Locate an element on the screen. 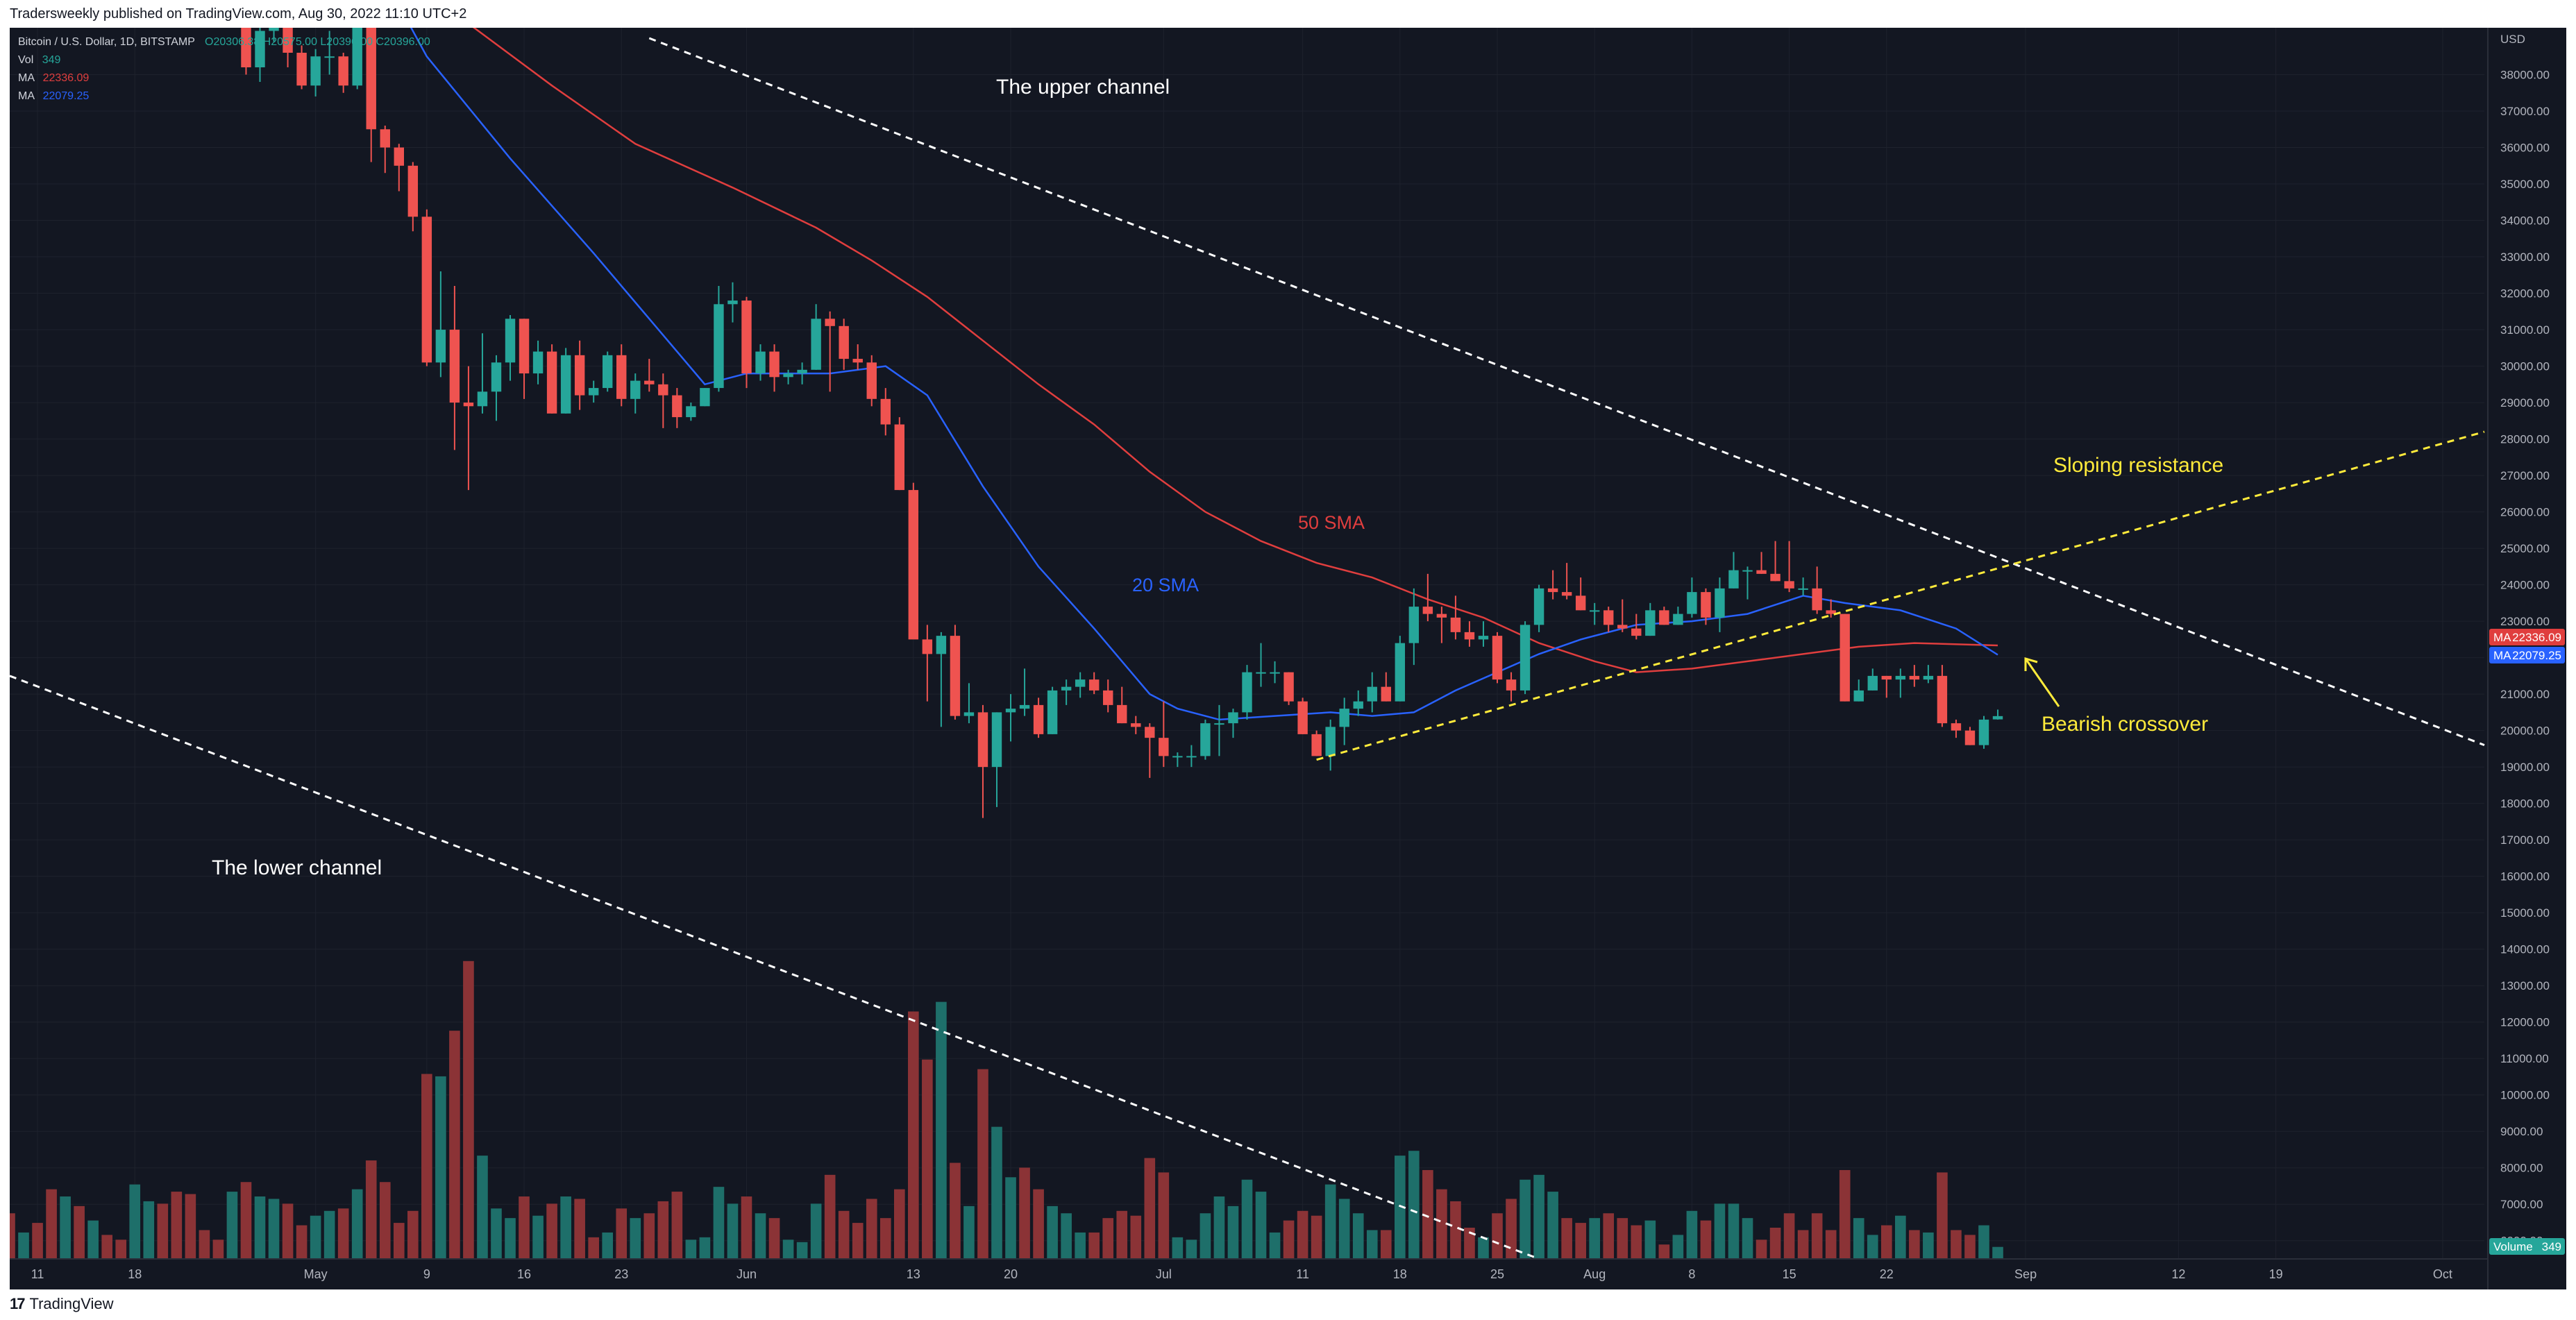 The height and width of the screenshot is (1320, 2576). x-tick-label: 12 is located at coordinates (2178, 1274).